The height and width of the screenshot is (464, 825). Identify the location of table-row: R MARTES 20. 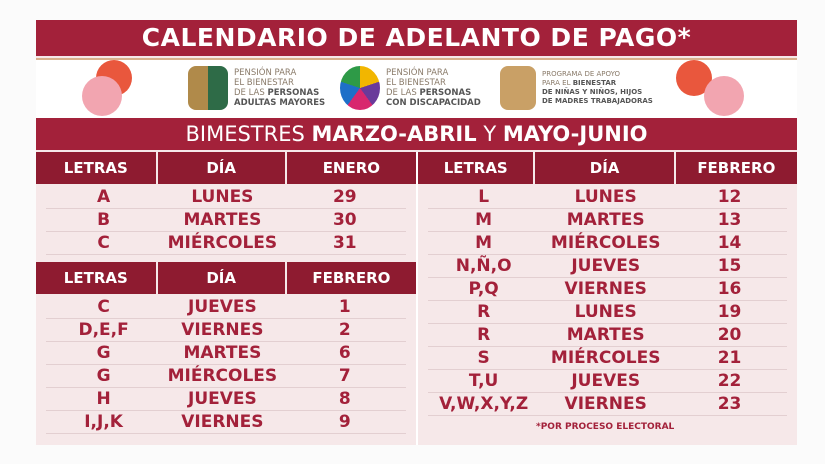
(607, 335).